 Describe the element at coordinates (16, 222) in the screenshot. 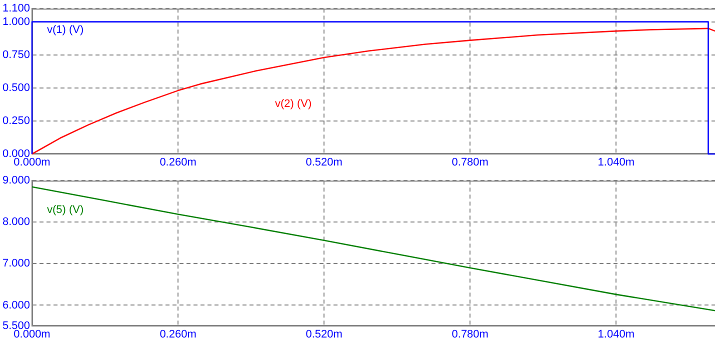

I see `y-tick-label: 8.000` at that location.